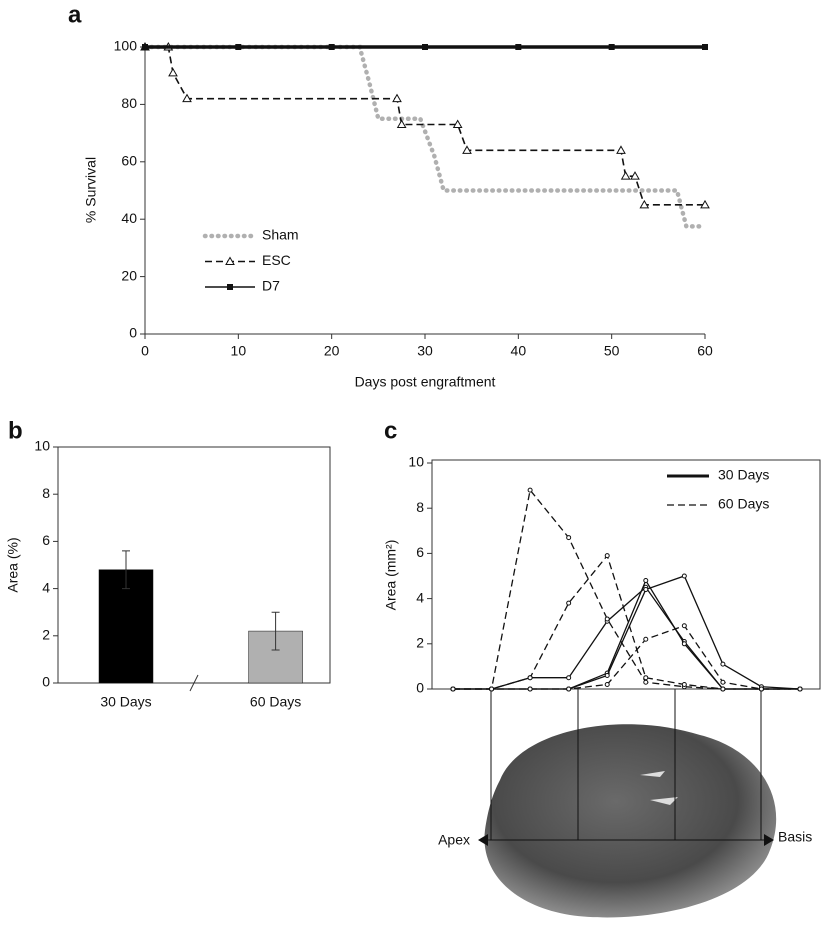 The width and height of the screenshot is (822, 926). Describe the element at coordinates (75, 14) in the screenshot. I see `panel-label: a` at that location.